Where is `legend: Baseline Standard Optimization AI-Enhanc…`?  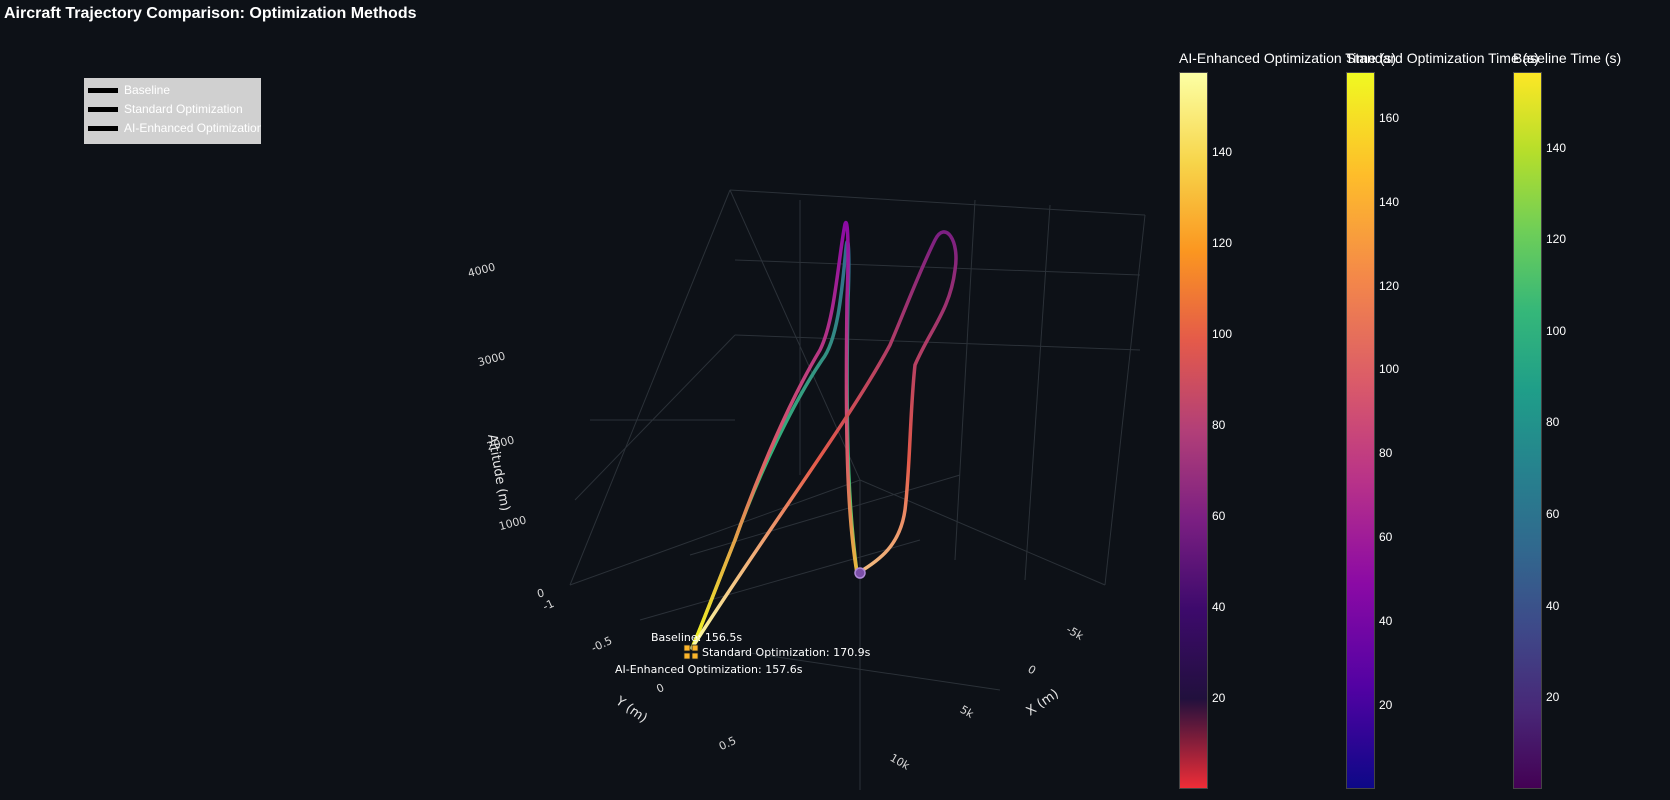
legend: Baseline Standard Optimization AI-Enhanc… is located at coordinates (172, 111).